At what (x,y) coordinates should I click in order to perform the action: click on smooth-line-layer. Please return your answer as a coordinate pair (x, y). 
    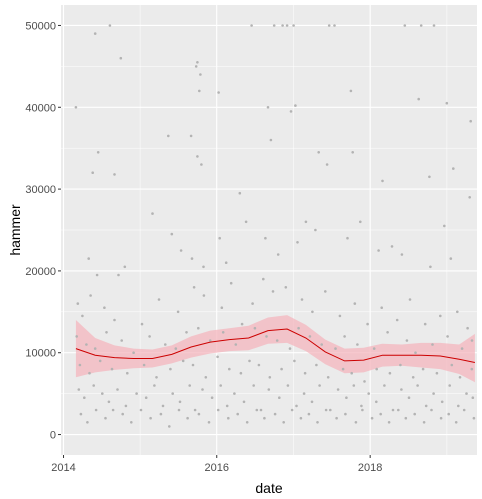
    Looking at the image, I should click on (275, 345).